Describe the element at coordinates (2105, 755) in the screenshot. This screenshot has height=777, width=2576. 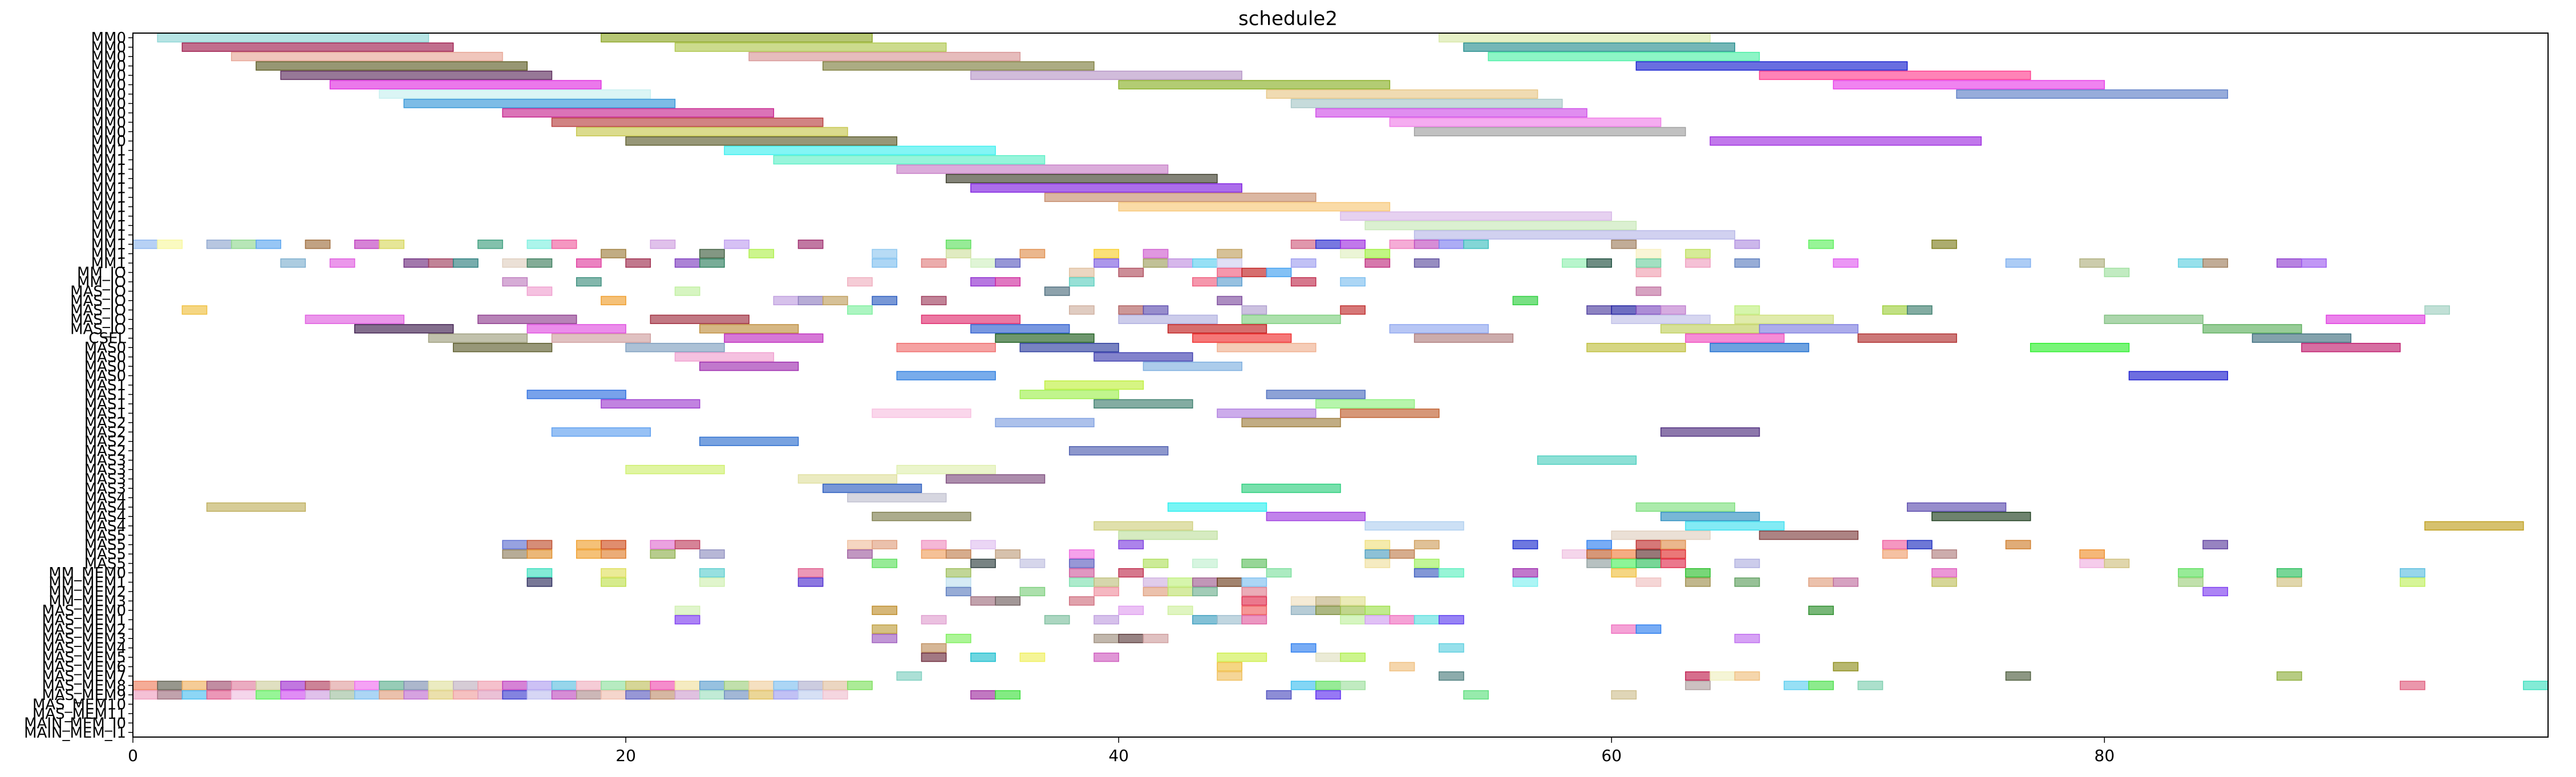
I see `x-tick-label: 80` at that location.